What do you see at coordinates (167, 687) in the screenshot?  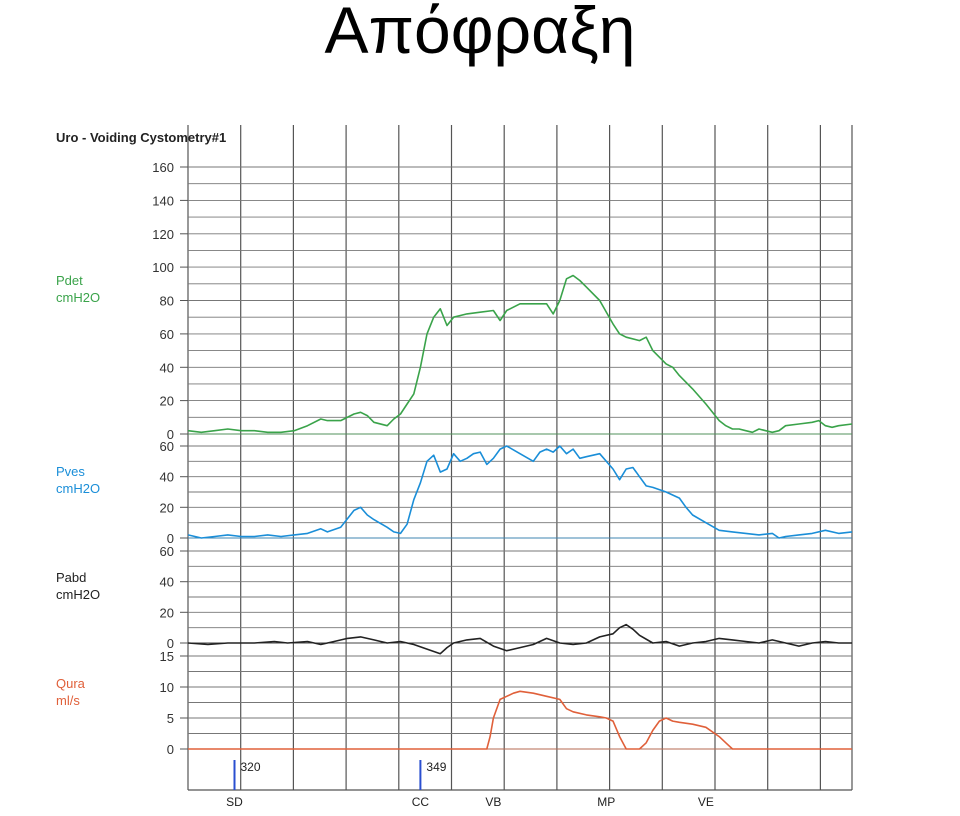 I see `tick-label-qura: 10` at bounding box center [167, 687].